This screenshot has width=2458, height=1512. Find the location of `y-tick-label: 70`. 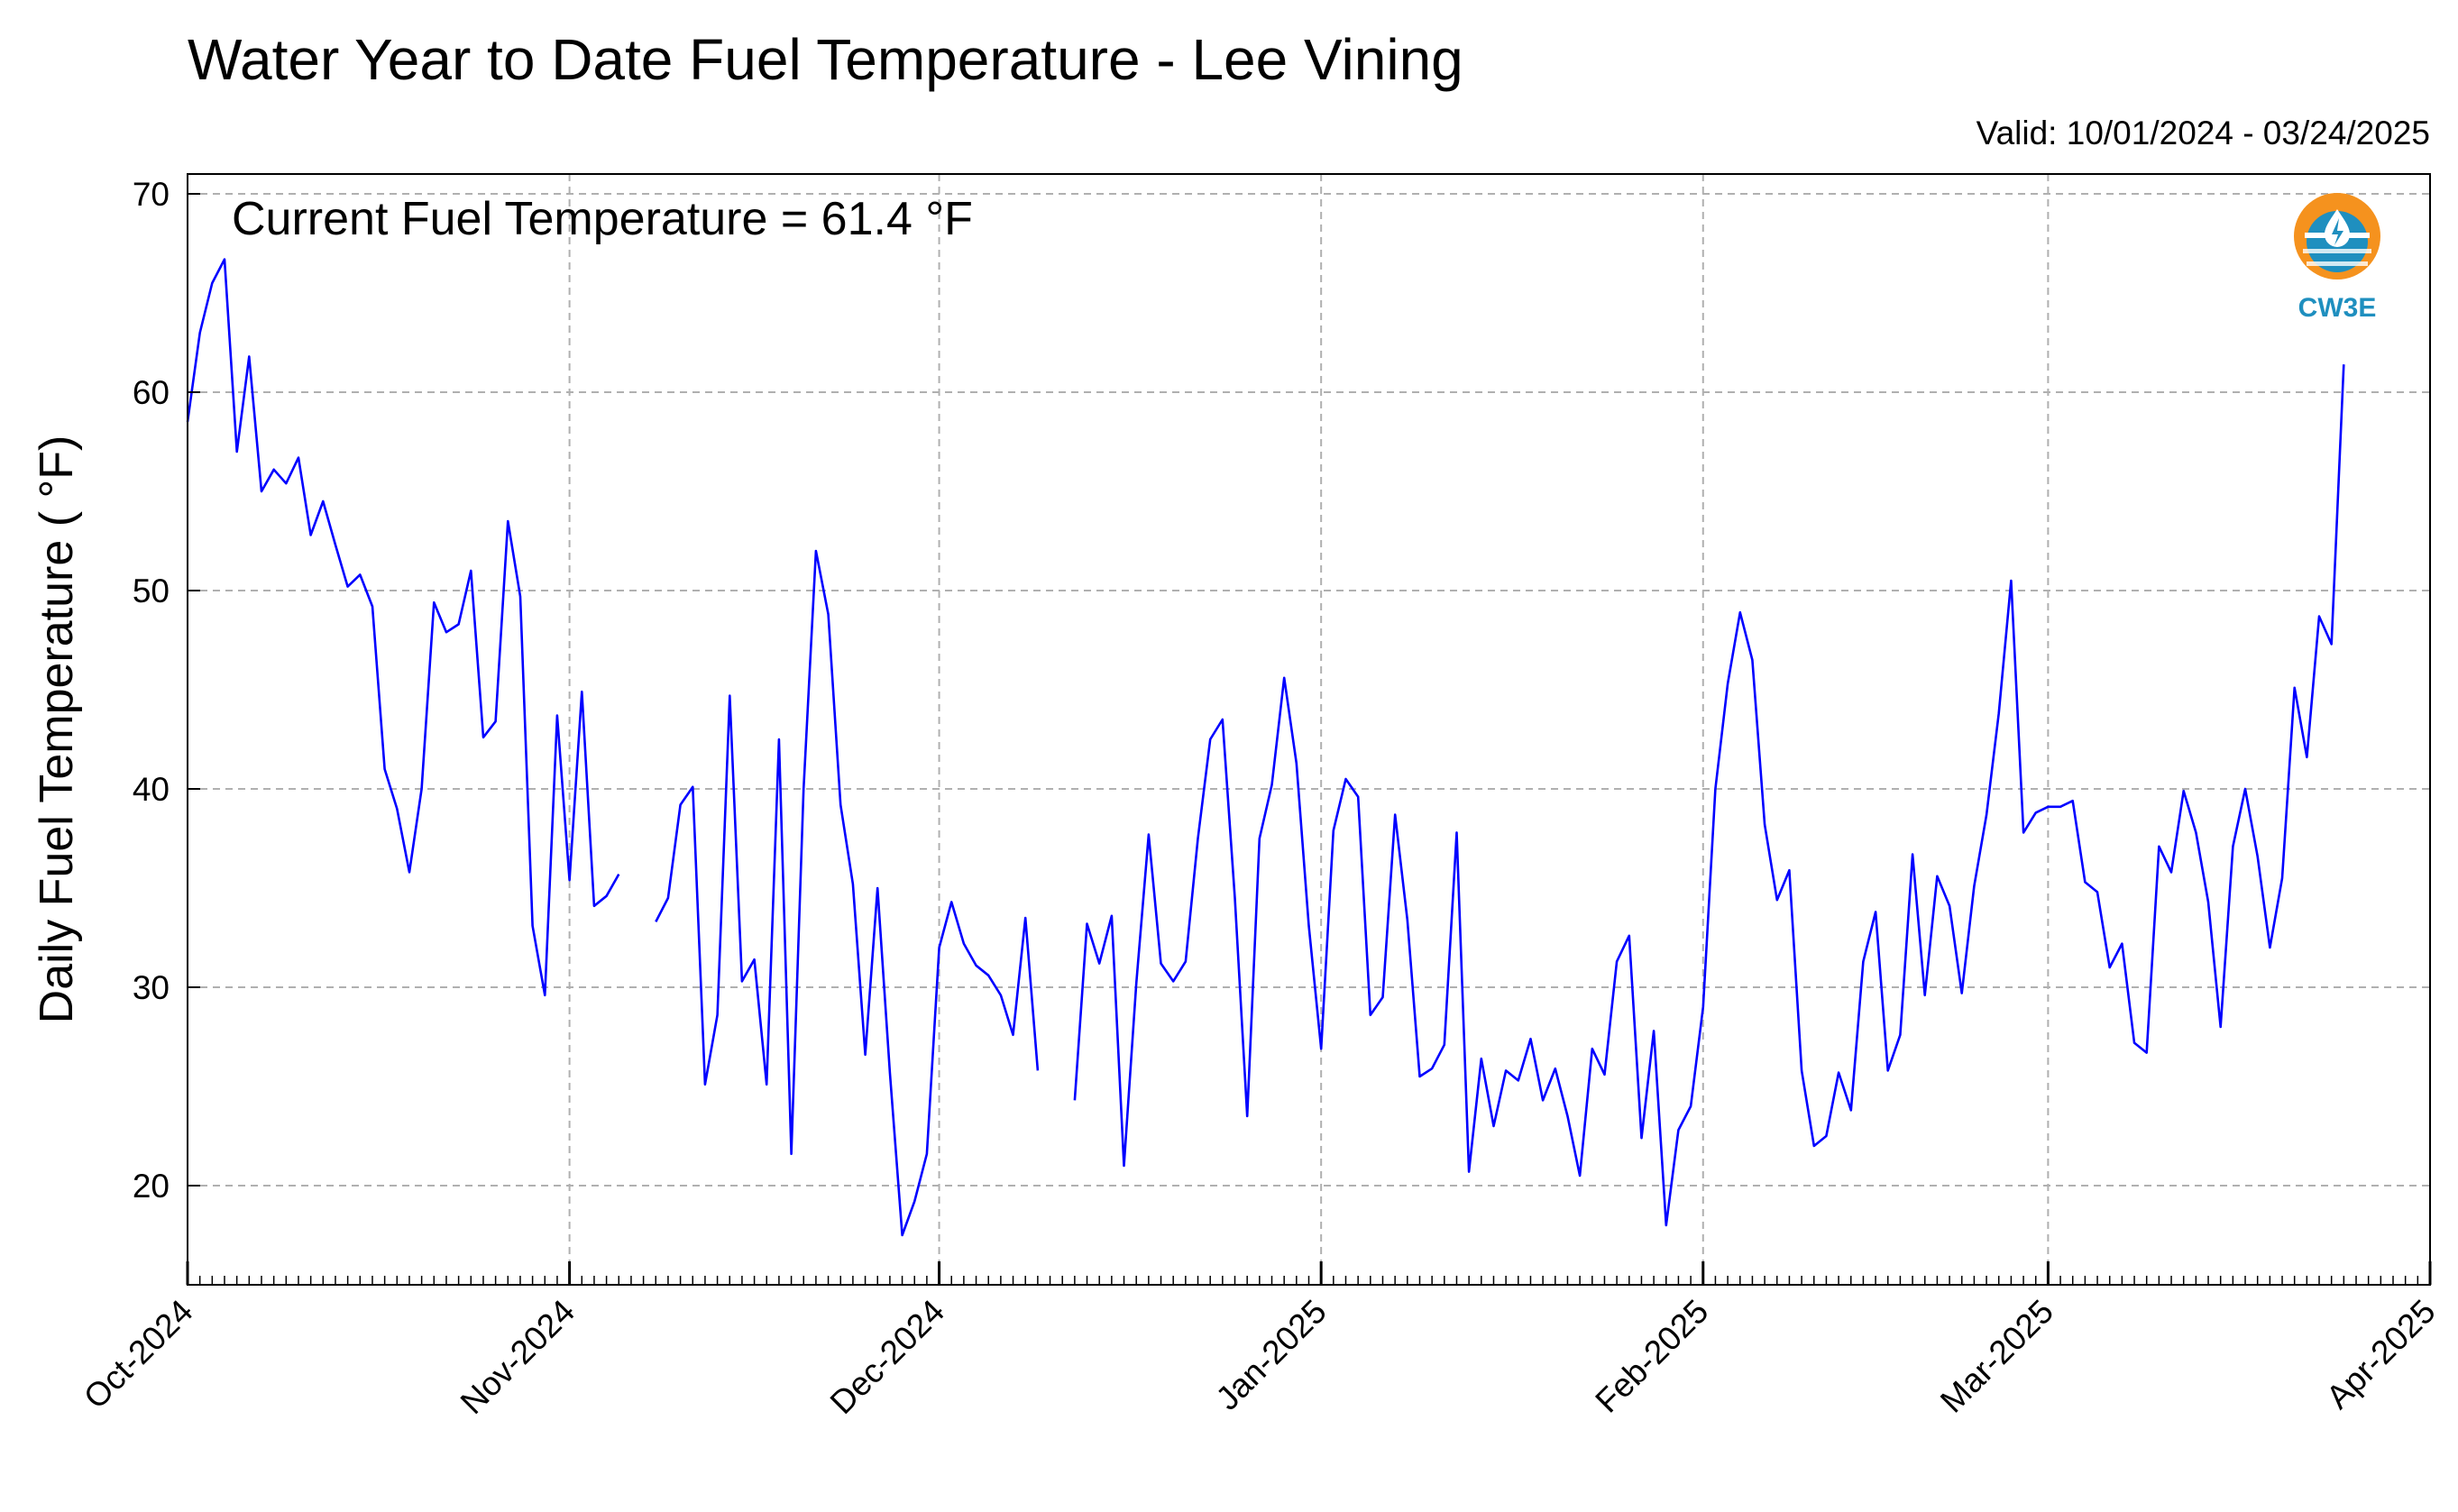

y-tick-label: 70 is located at coordinates (151, 195).